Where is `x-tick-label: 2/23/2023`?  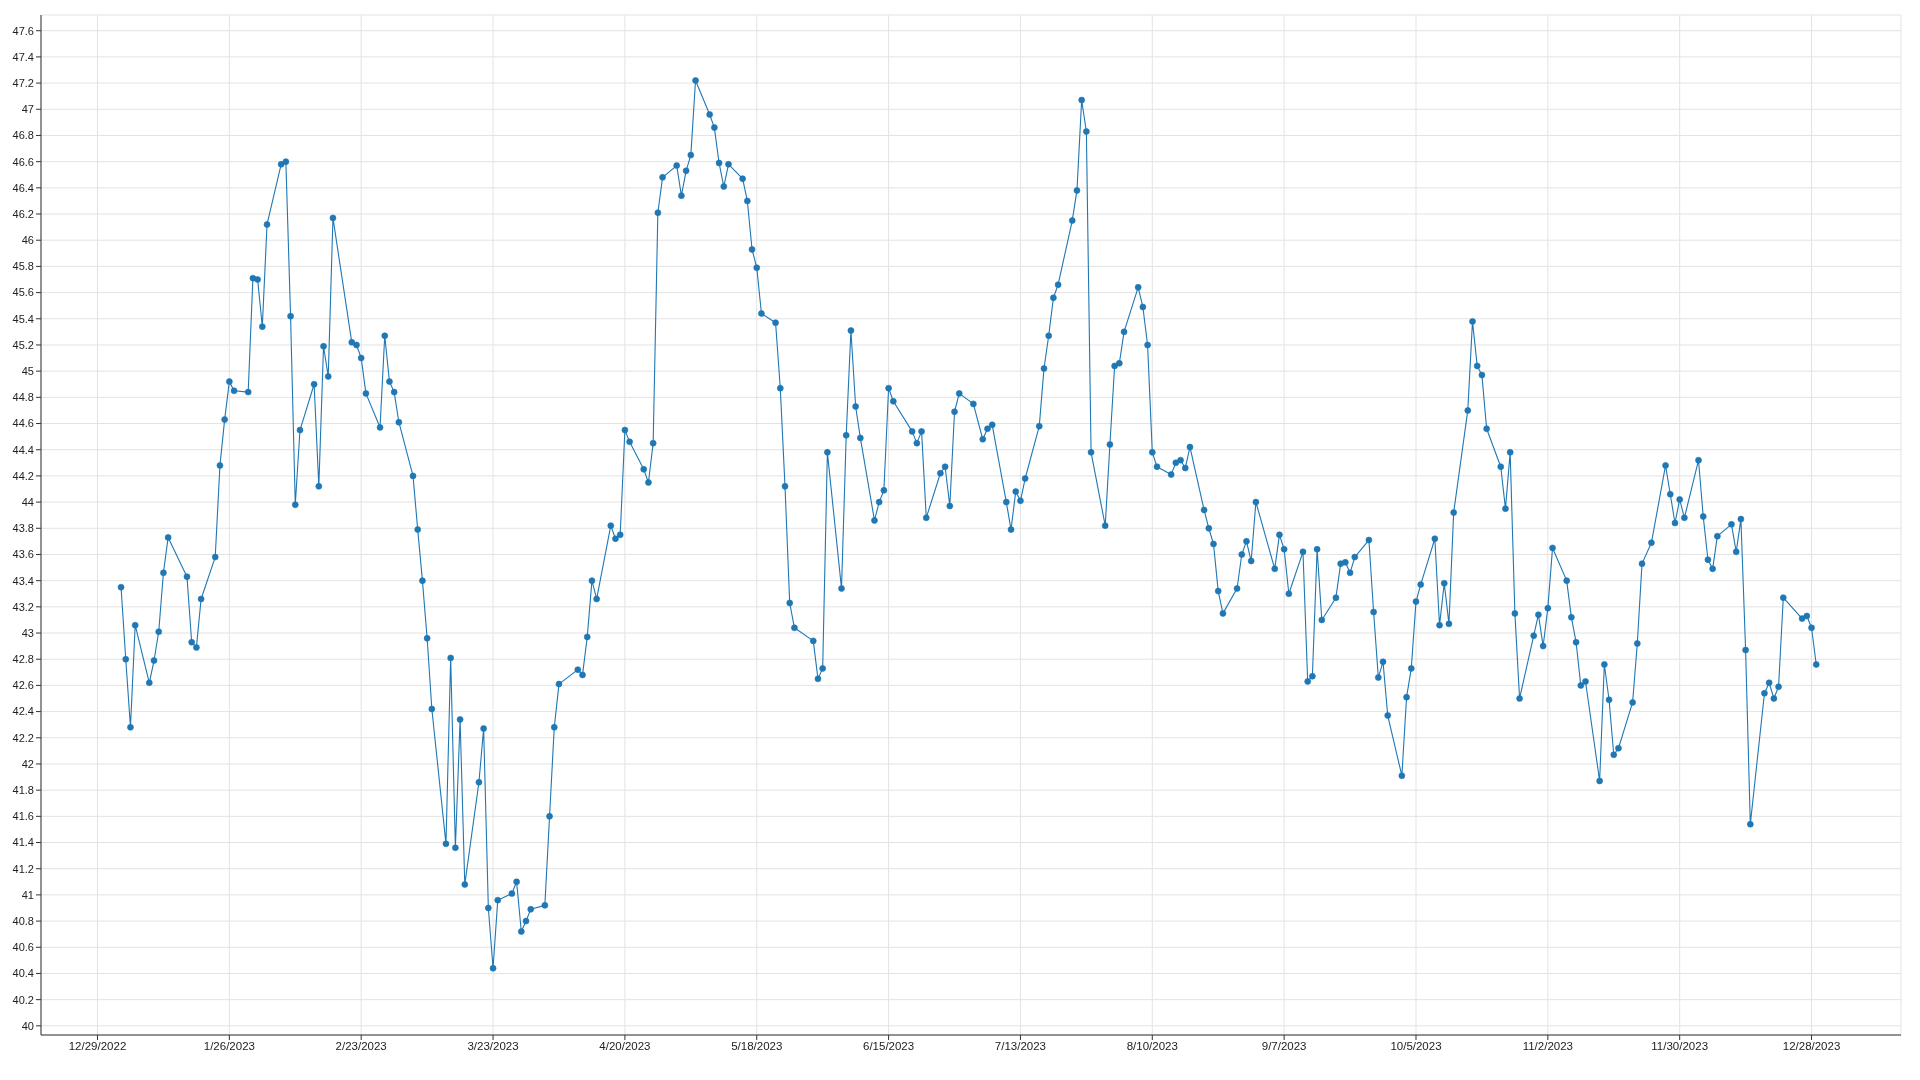
x-tick-label: 2/23/2023 is located at coordinates (361, 1046).